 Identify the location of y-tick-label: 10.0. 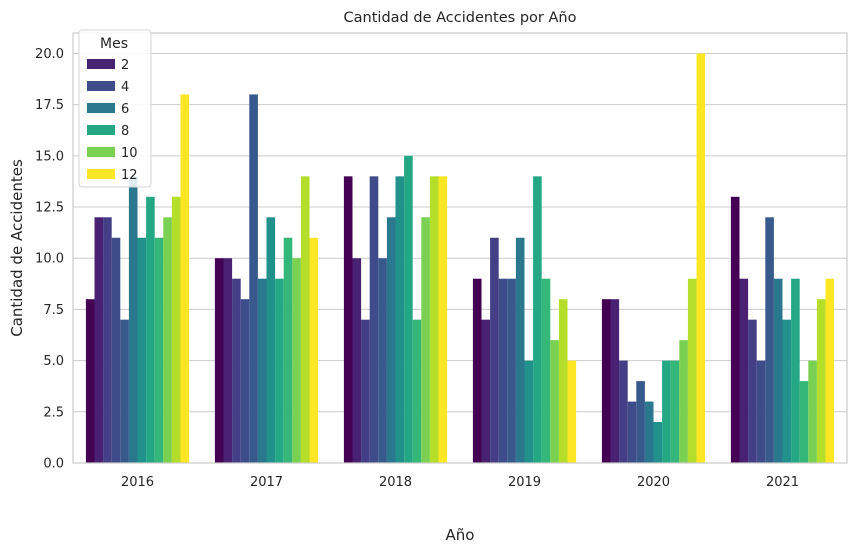
(49, 259).